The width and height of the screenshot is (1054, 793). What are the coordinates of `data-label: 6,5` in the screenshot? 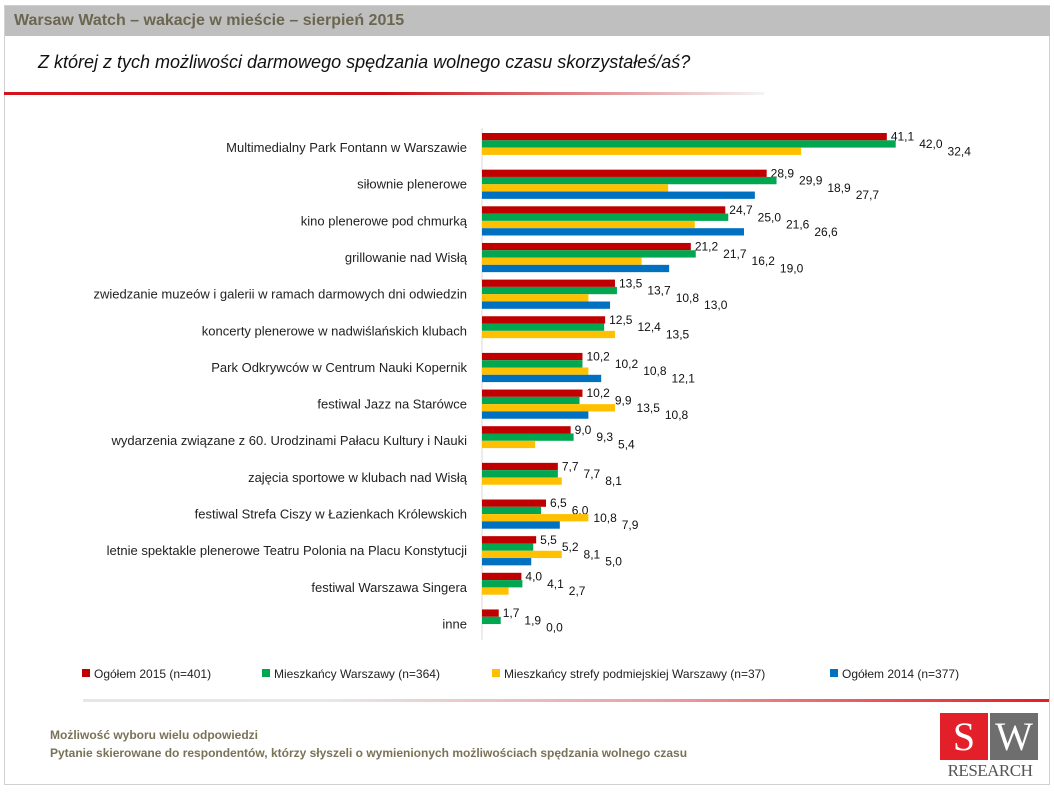 It's located at (558, 503).